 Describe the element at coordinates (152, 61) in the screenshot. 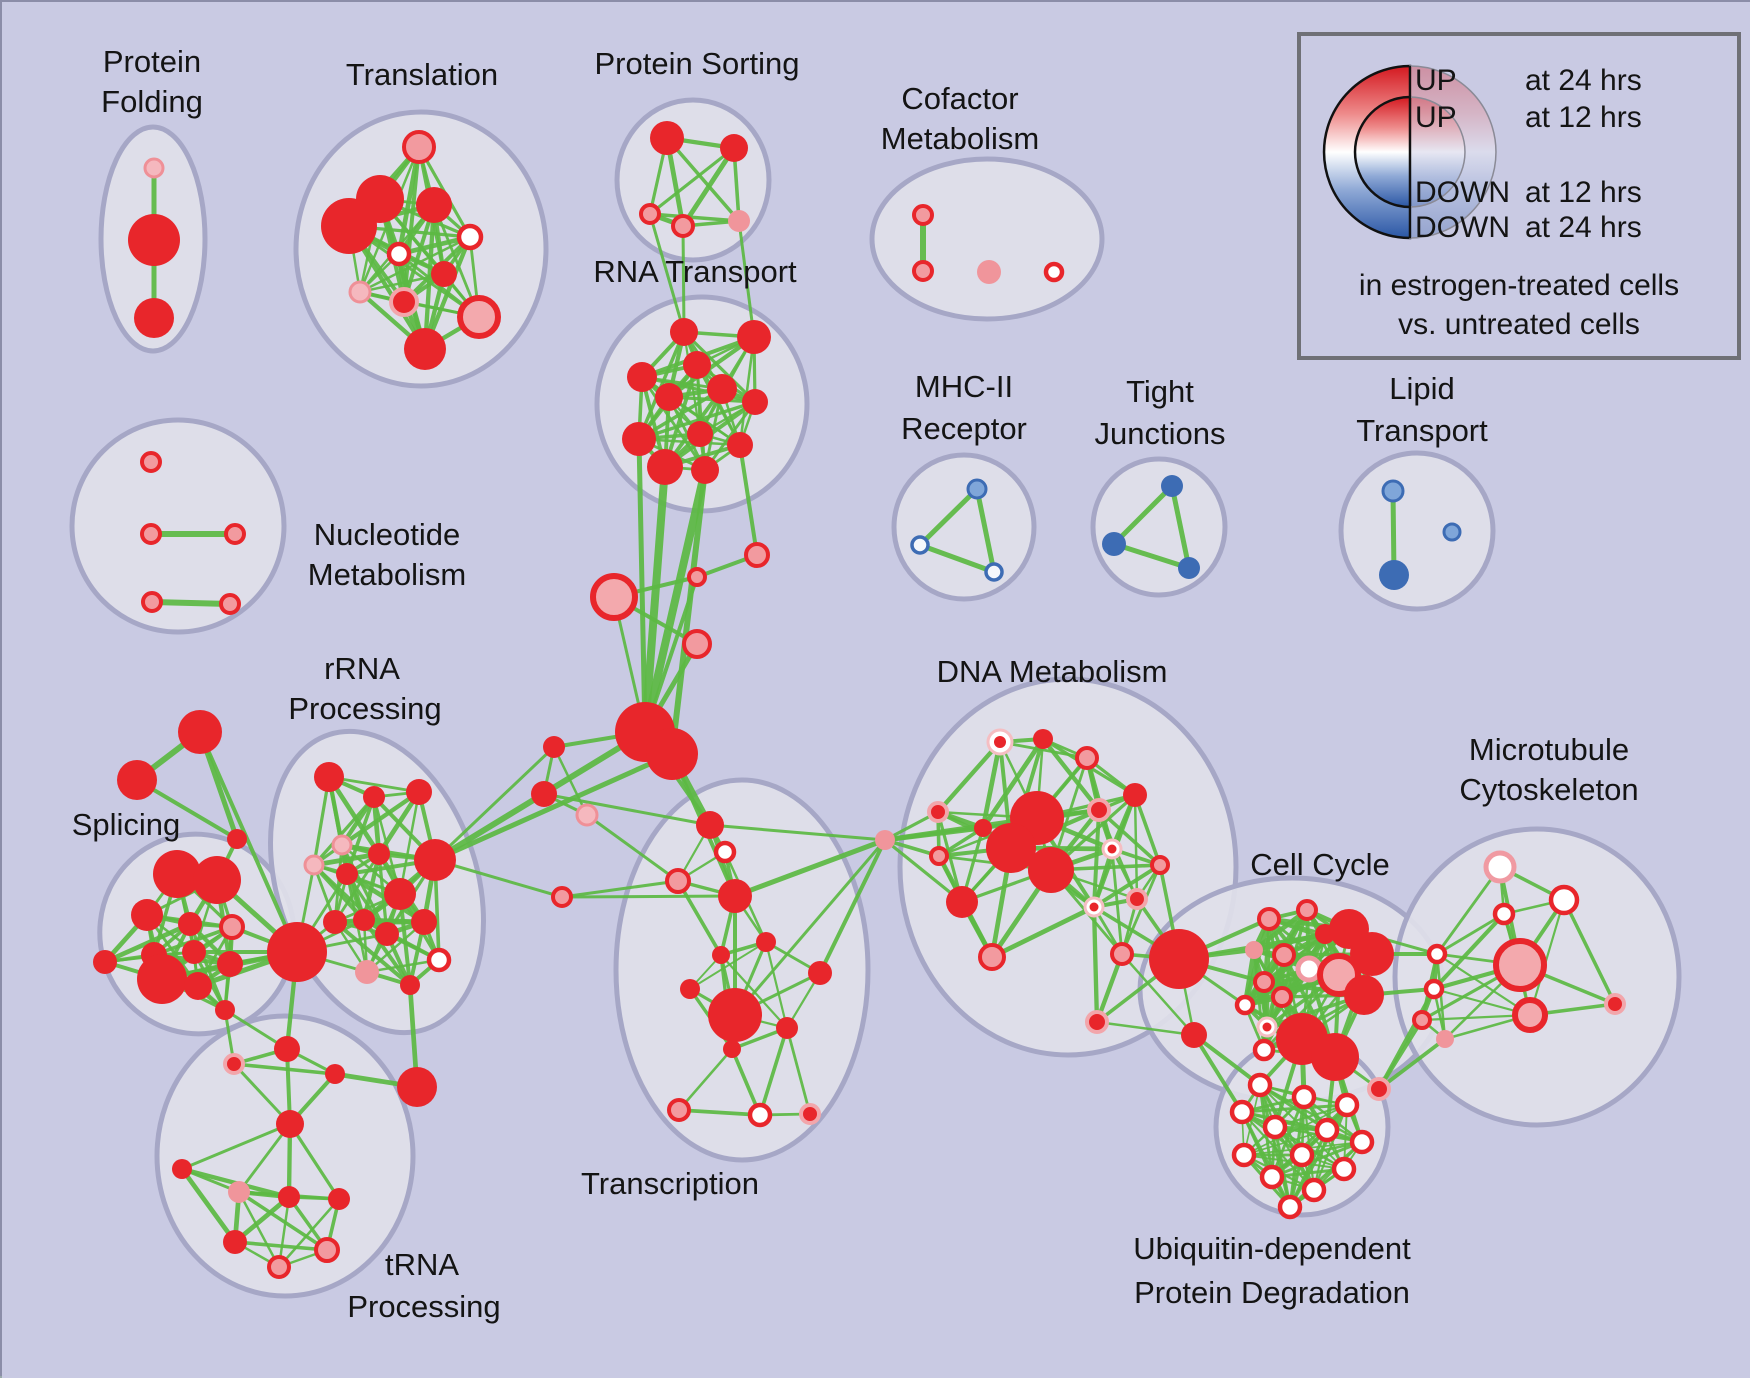

I see `protein-folding-label-line1: Protein` at that location.